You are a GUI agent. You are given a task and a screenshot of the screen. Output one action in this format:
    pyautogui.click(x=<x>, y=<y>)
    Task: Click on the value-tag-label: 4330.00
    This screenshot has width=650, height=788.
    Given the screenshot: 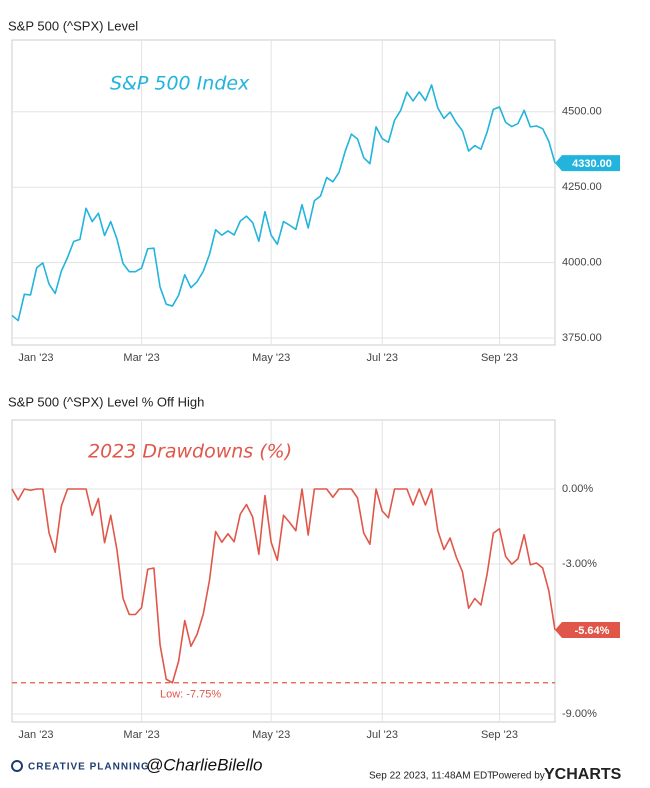 What is the action you would take?
    pyautogui.click(x=592, y=164)
    